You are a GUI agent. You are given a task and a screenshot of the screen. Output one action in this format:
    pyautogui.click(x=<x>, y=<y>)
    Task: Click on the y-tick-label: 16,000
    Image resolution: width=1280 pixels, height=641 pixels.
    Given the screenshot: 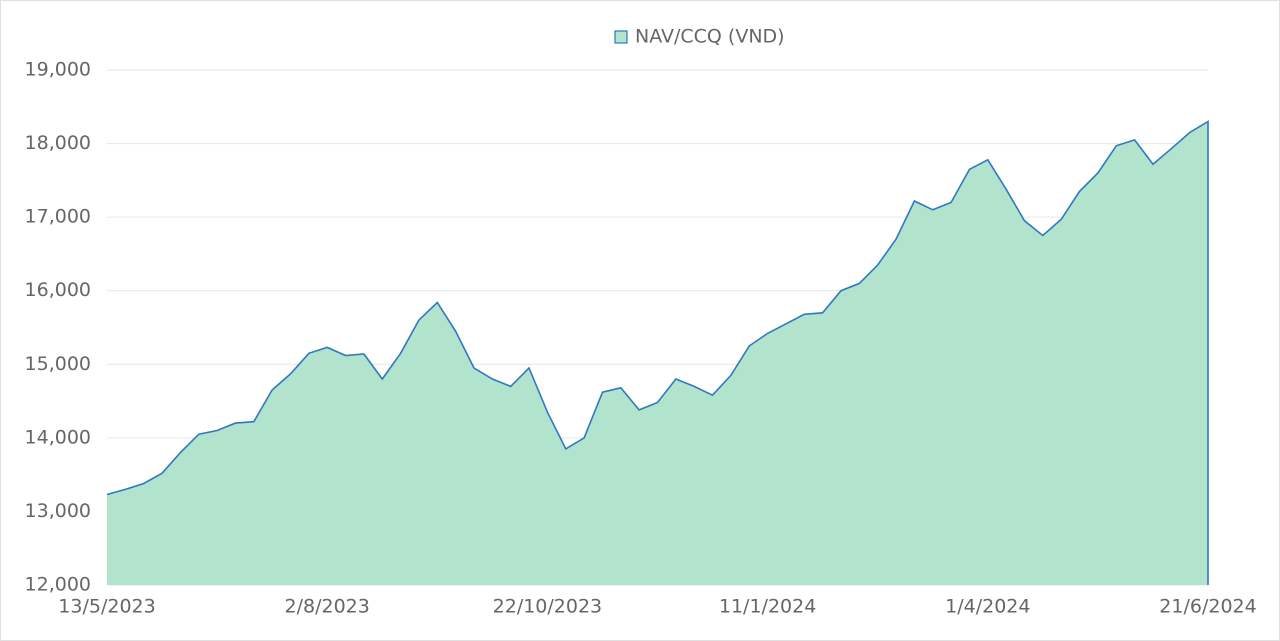 What is the action you would take?
    pyautogui.click(x=58, y=290)
    